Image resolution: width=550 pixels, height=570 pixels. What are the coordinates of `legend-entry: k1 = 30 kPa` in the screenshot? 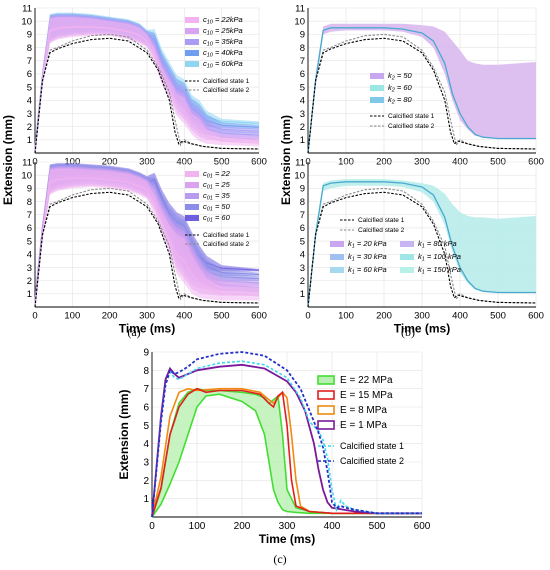 It's located at (367, 257).